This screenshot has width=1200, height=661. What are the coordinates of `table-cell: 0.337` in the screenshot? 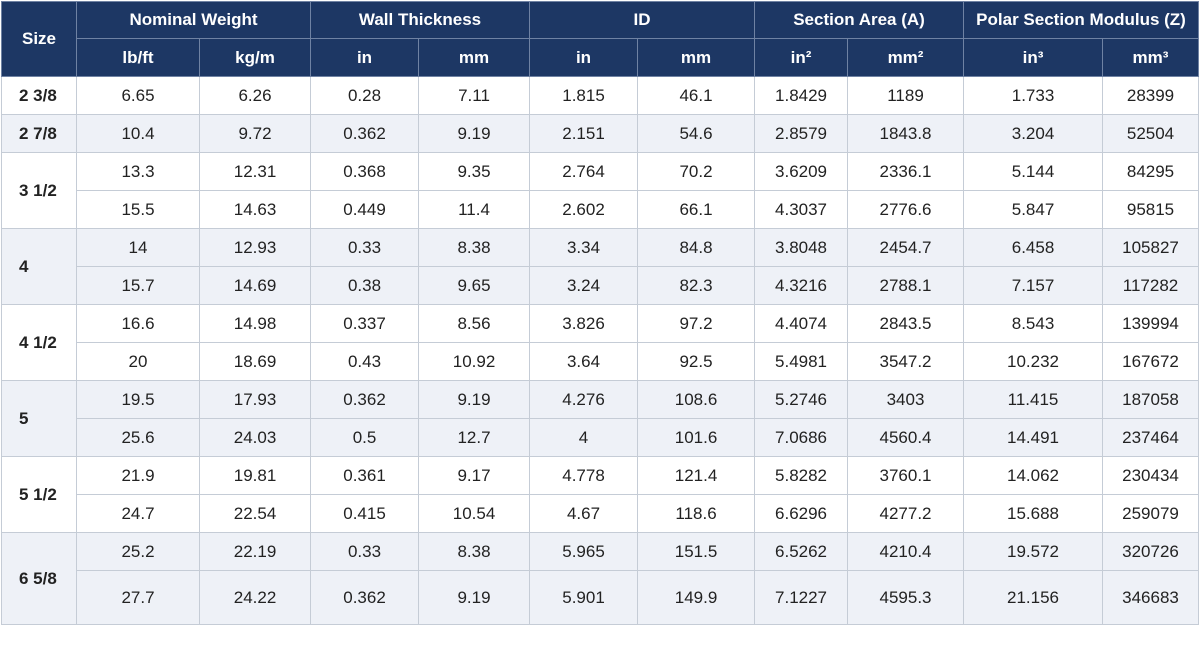 It's located at (365, 323).